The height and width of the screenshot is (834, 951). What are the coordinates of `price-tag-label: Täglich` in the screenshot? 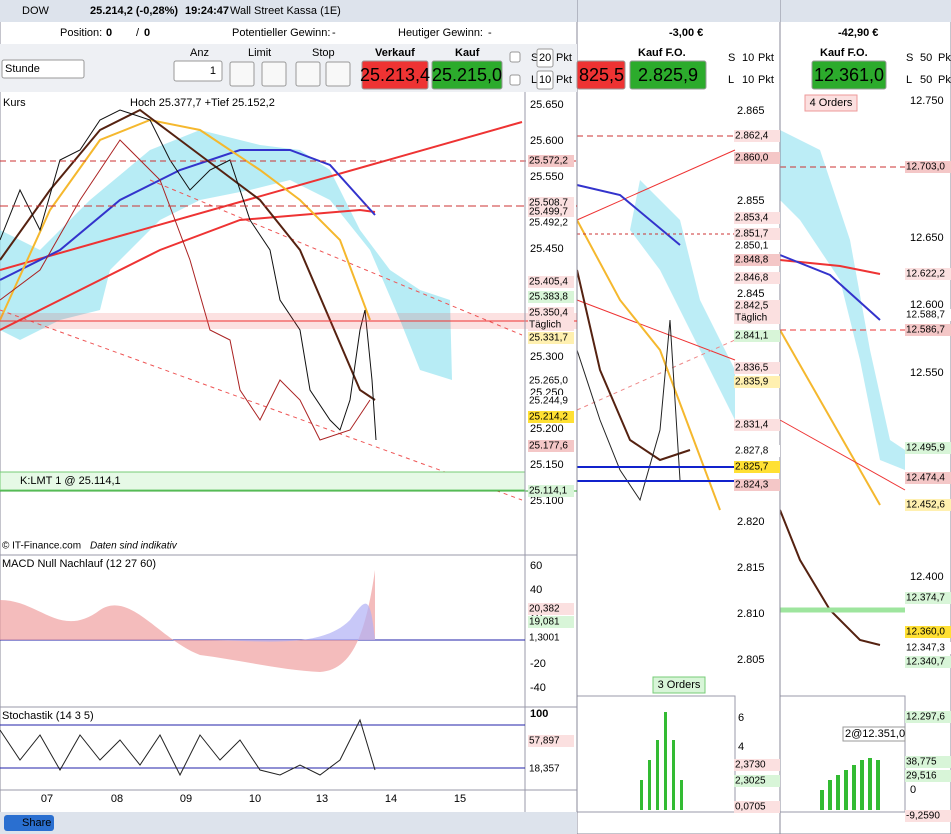 It's located at (545, 325).